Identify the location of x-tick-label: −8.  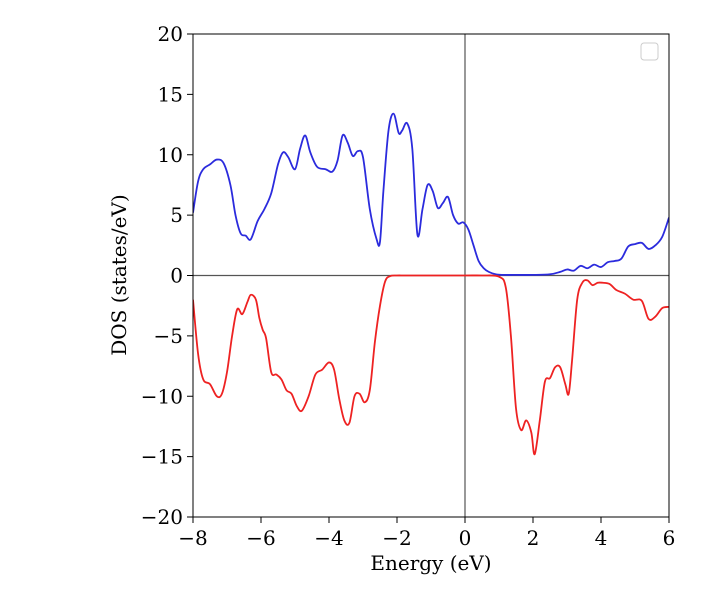
(192, 538).